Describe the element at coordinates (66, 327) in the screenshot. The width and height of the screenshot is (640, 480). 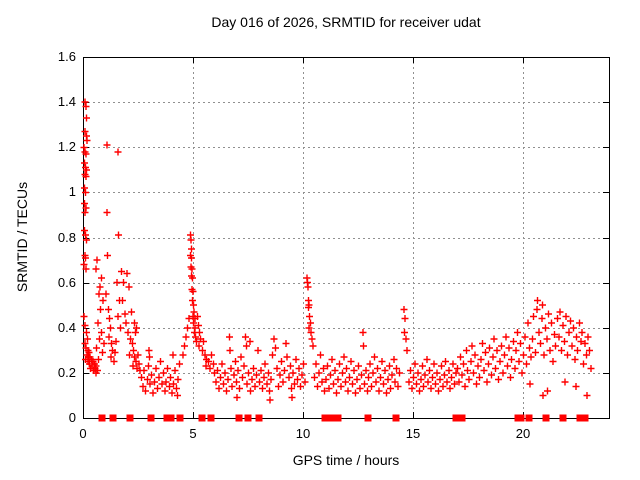
I see `y-tick-label: 0.4` at that location.